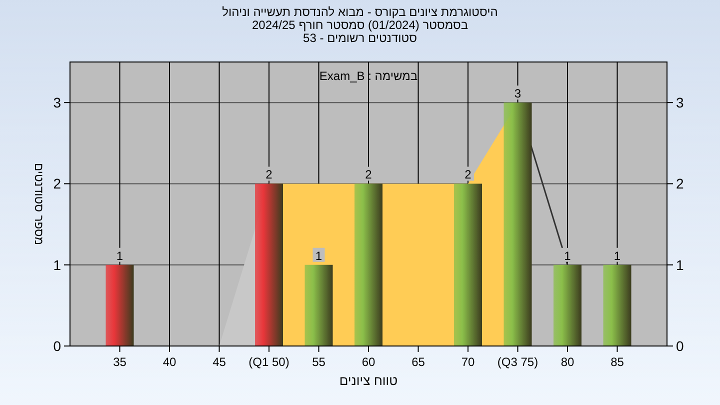 The height and width of the screenshot is (405, 720). Describe the element at coordinates (368, 76) in the screenshot. I see `annotation: Exam_B : במשימה` at that location.